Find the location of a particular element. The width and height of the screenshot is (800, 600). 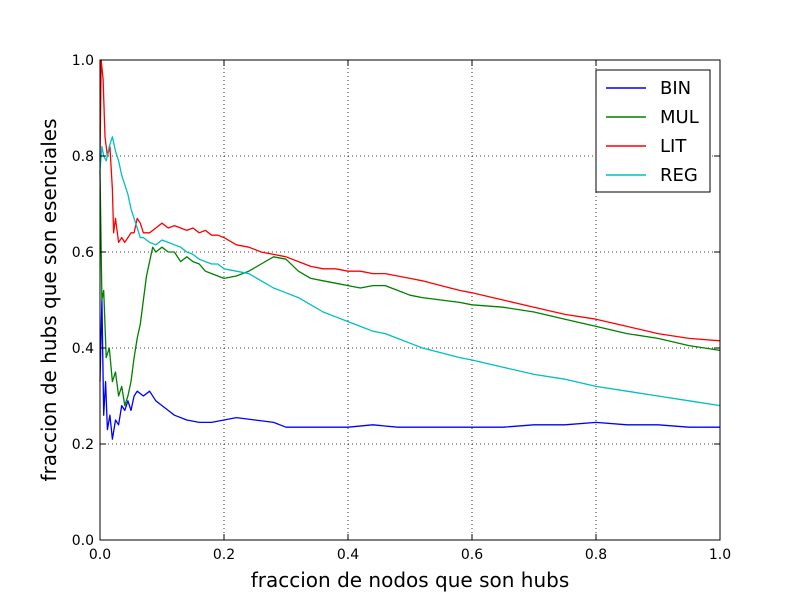

legend-box is located at coordinates (653, 131).